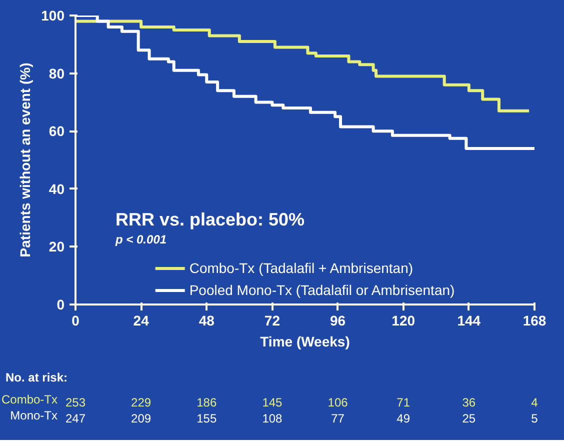 The width and height of the screenshot is (564, 446). I want to click on annotation: p < 0.001, so click(140, 239).